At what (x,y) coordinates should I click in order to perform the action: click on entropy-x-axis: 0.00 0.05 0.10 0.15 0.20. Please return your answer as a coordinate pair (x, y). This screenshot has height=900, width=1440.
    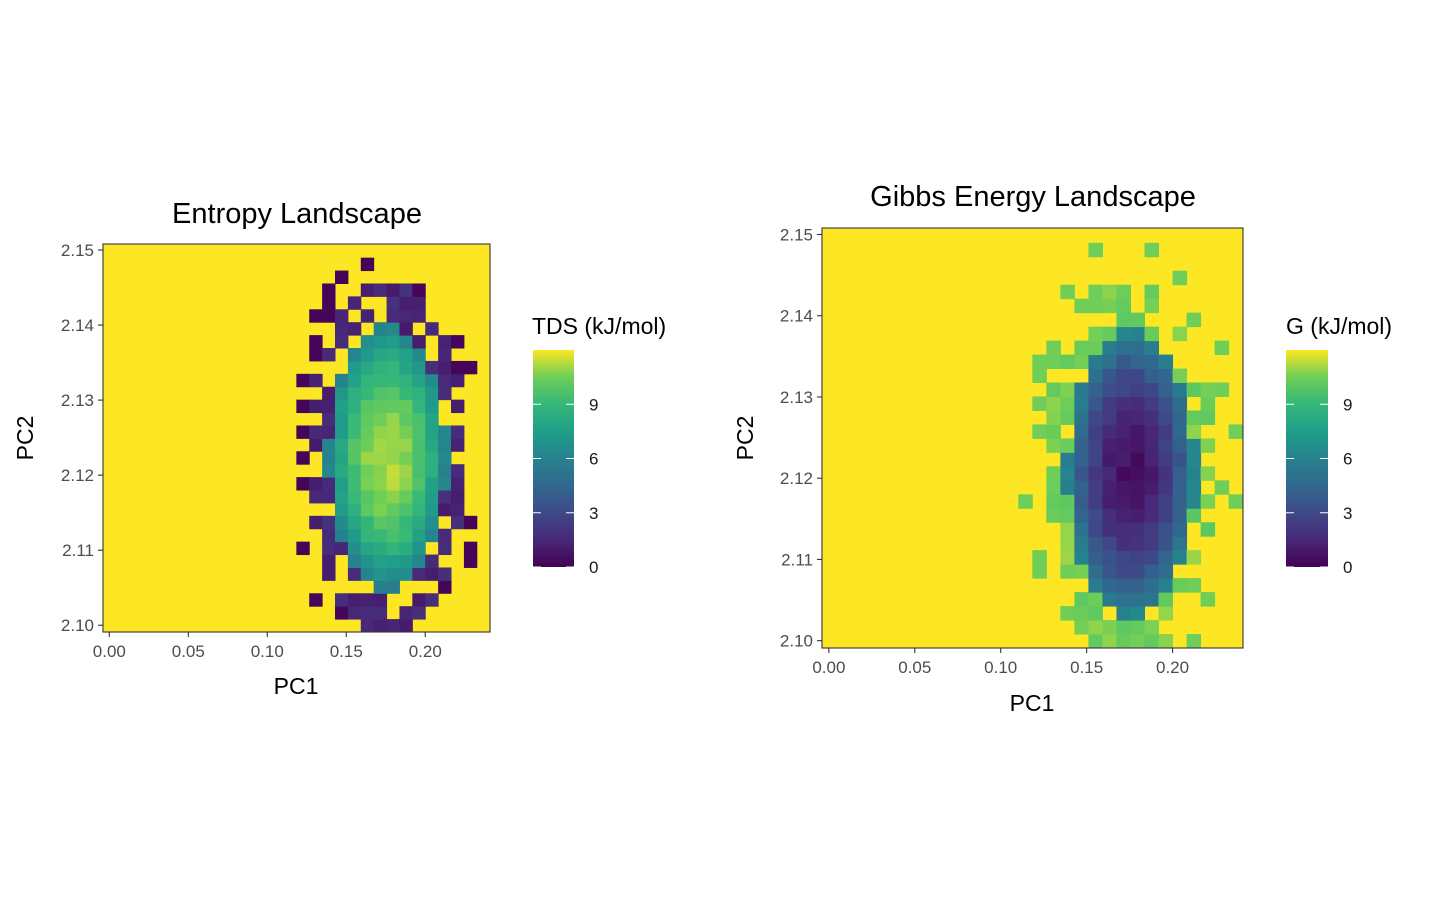
    Looking at the image, I should click on (267, 646).